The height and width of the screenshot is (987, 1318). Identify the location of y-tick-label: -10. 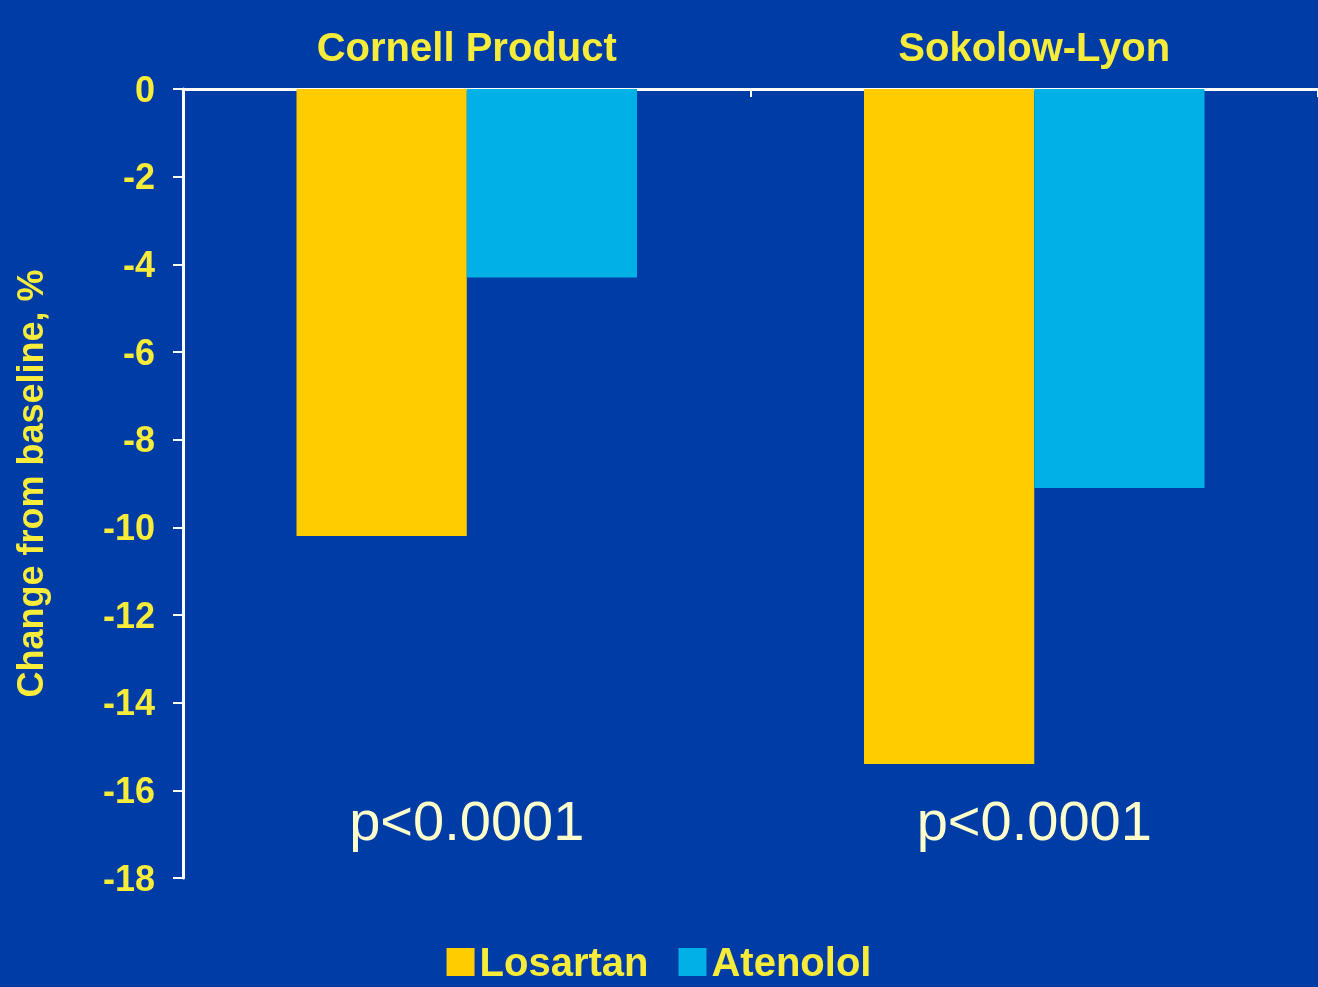
(128, 527).